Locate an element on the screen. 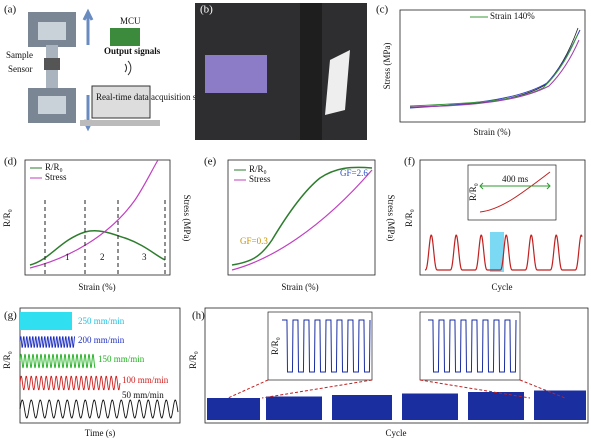 Image resolution: width=591 pixels, height=440 pixels. mcu-board is located at coordinates (125, 37).